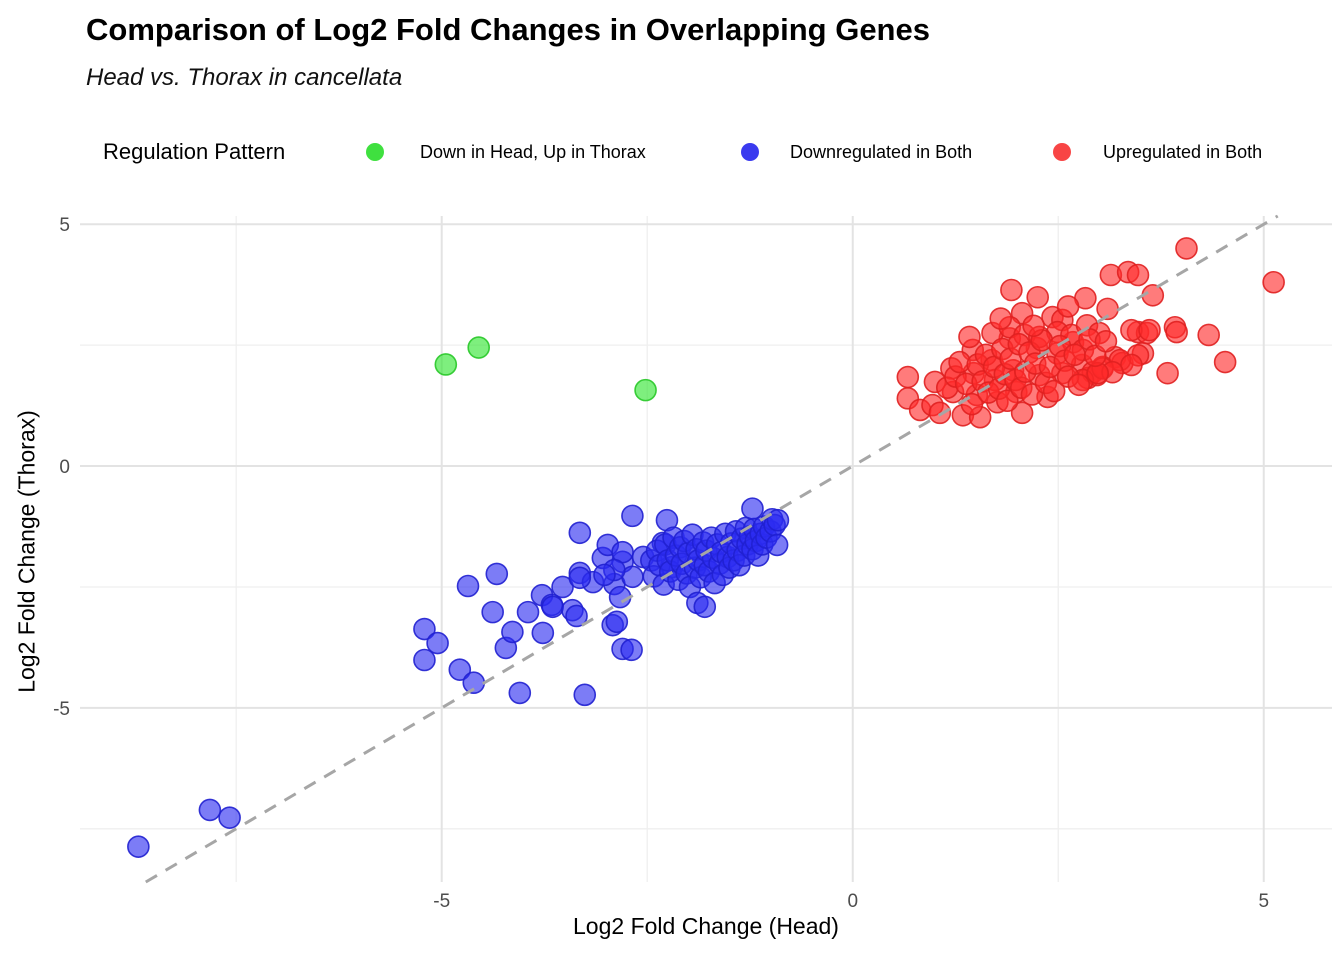  I want to click on legend-dot-red, so click(1062, 152).